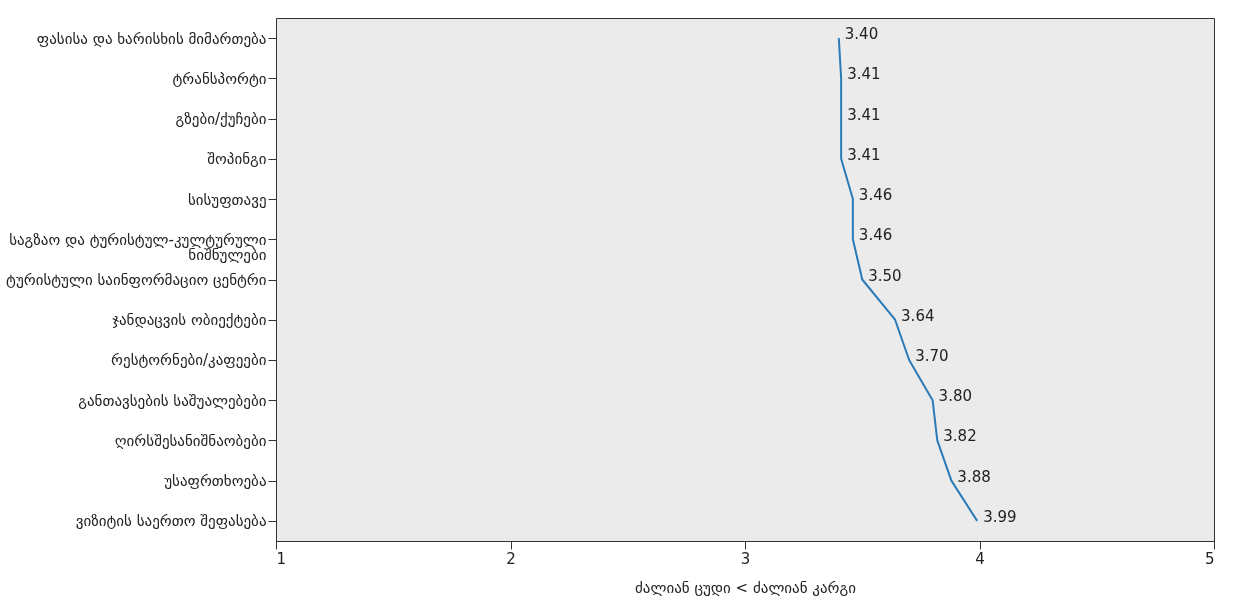 The height and width of the screenshot is (611, 1259). I want to click on y-tick-label: ტრანსპორტი, so click(219, 78).